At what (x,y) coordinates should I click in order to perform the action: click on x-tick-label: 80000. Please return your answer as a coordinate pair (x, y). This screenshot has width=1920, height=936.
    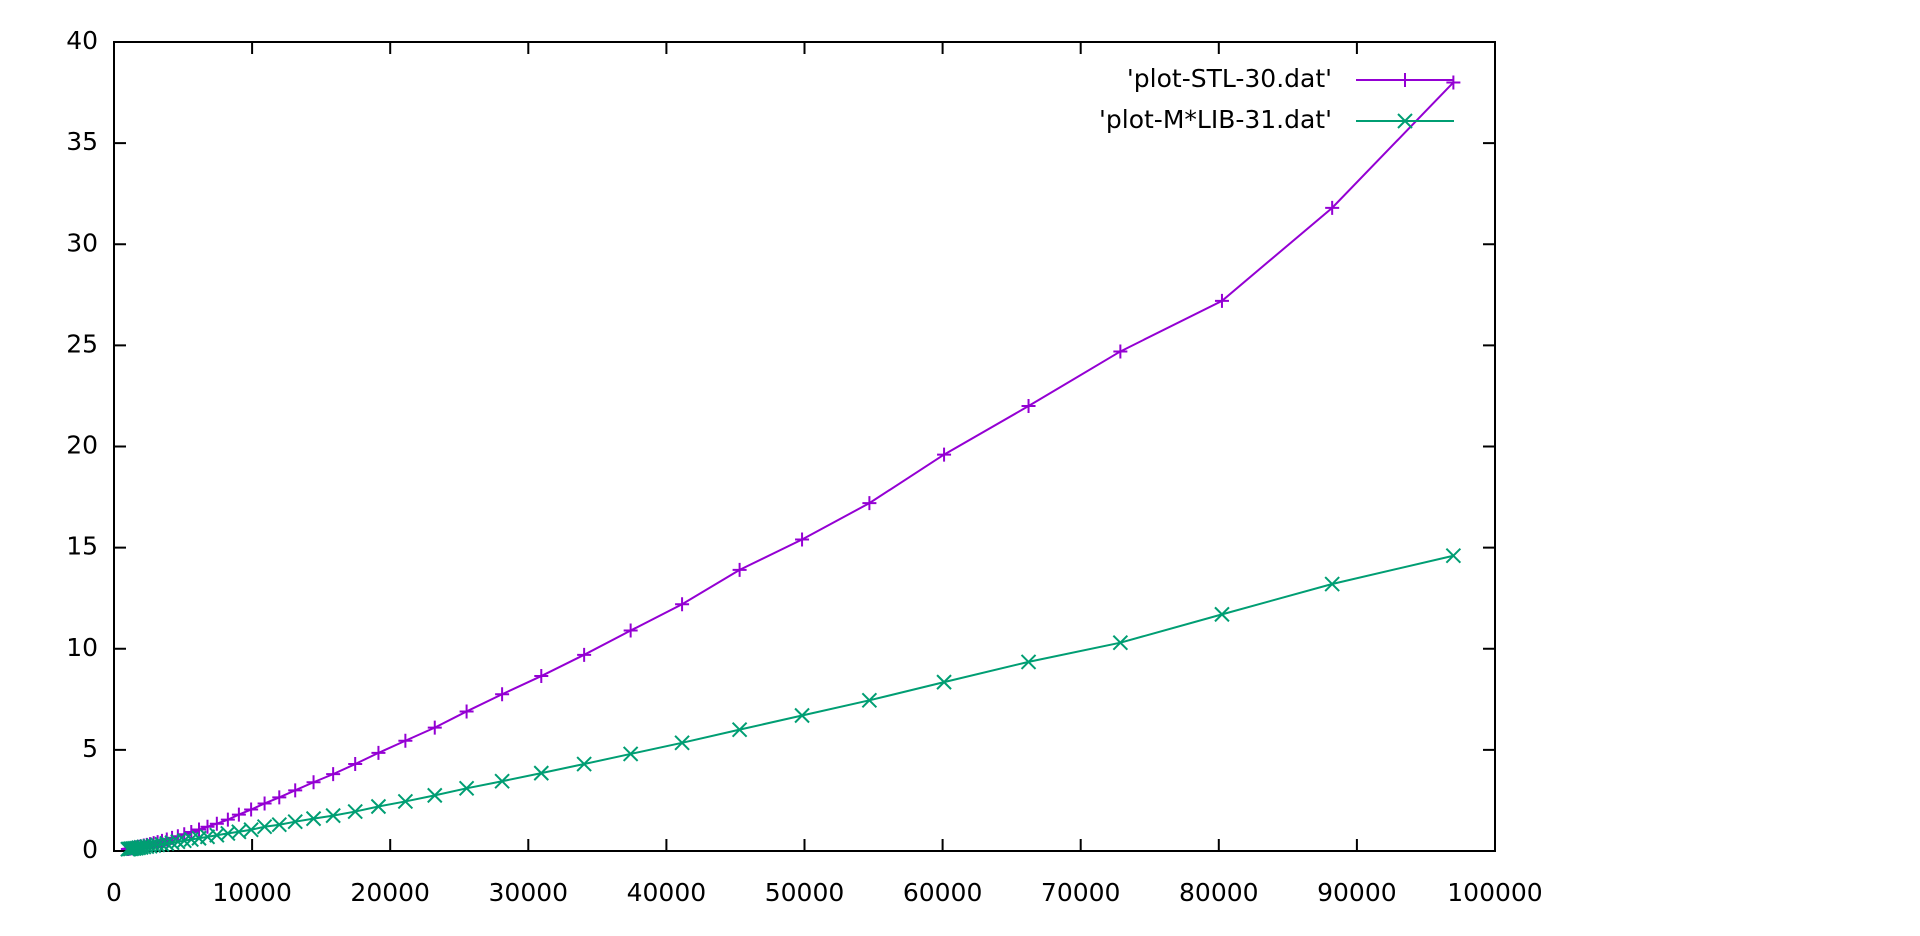
    Looking at the image, I should click on (1219, 892).